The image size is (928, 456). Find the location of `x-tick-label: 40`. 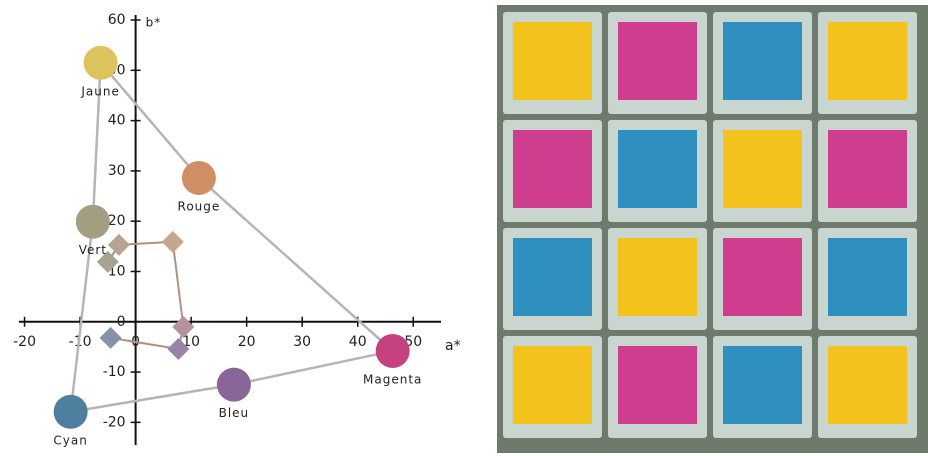

x-tick-label: 40 is located at coordinates (358, 342).